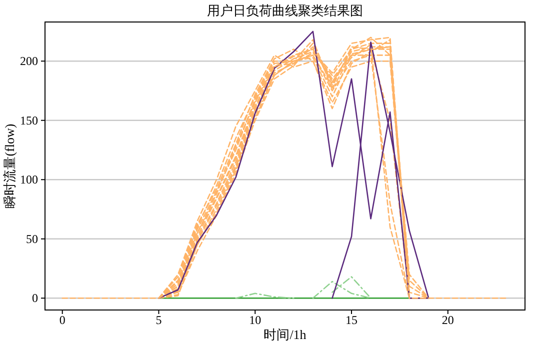 The height and width of the screenshot is (342, 533). I want to click on x-tick-label: 0, so click(62, 320).